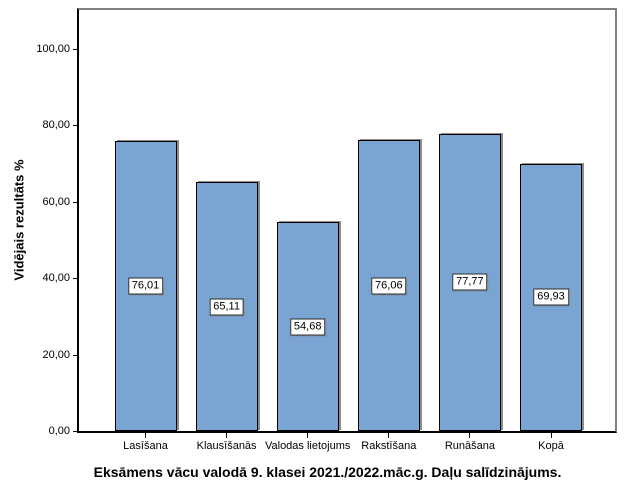 This screenshot has width=625, height=500. Describe the element at coordinates (551, 446) in the screenshot. I see `x-tick-label: Kopā` at that location.